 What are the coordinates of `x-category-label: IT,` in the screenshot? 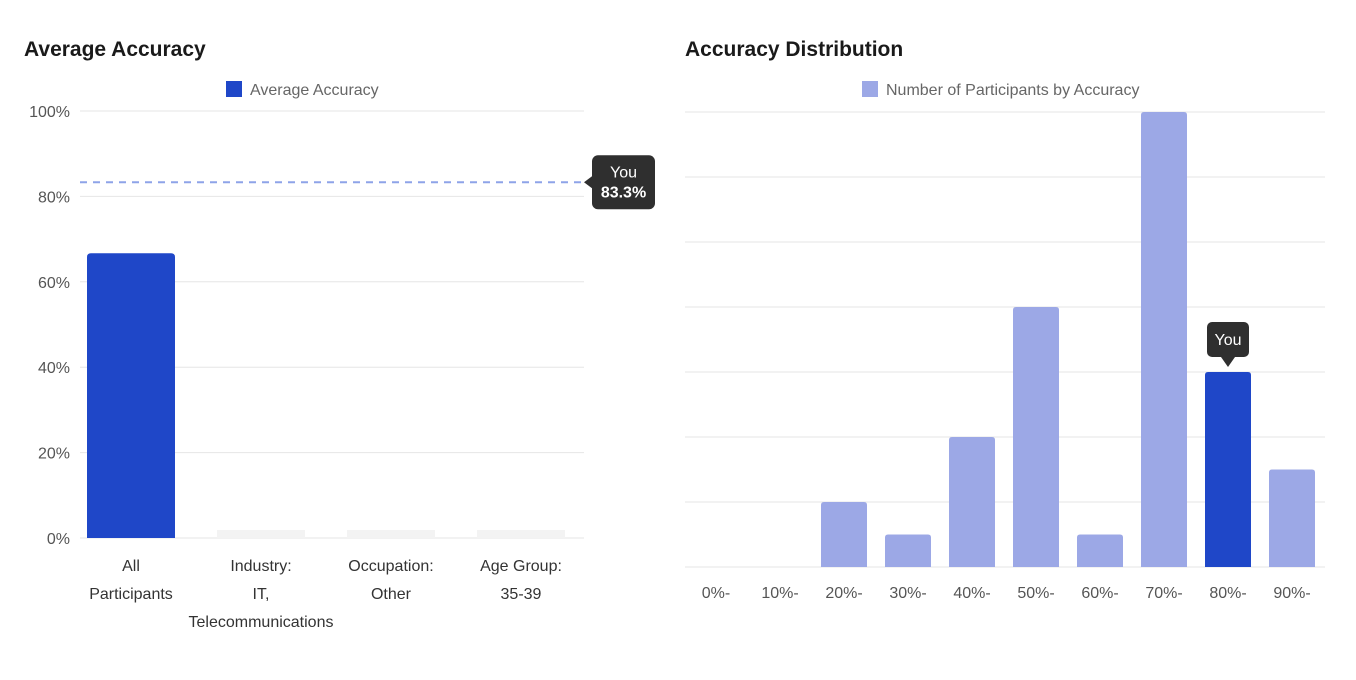 It's located at (261, 594).